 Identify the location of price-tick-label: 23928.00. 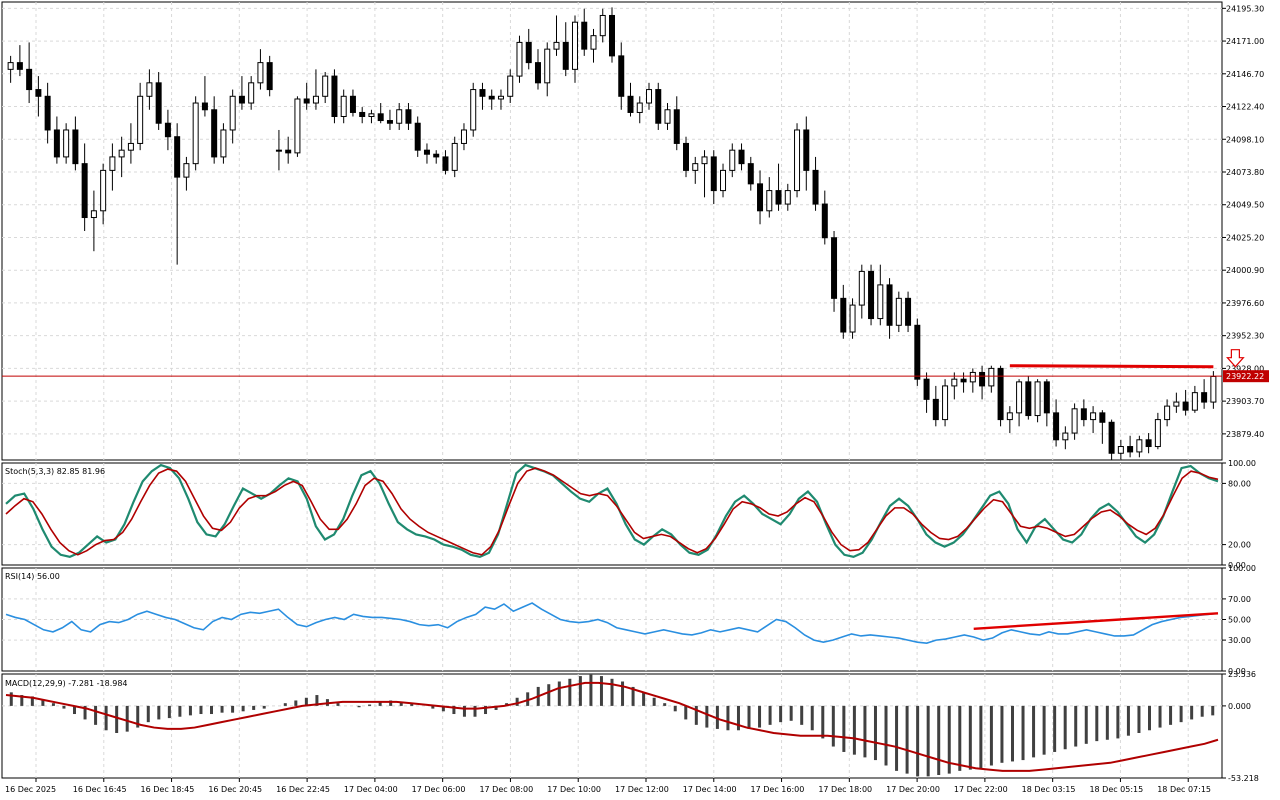
(1245, 368).